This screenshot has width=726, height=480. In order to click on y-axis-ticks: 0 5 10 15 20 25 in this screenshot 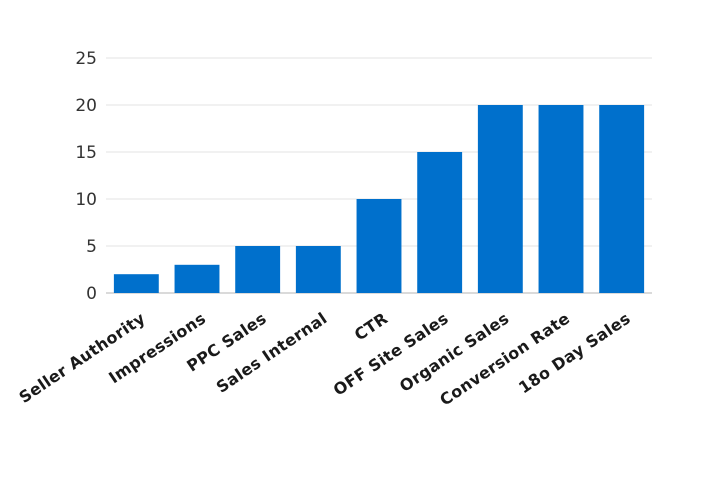, I will do `click(86, 176)`.